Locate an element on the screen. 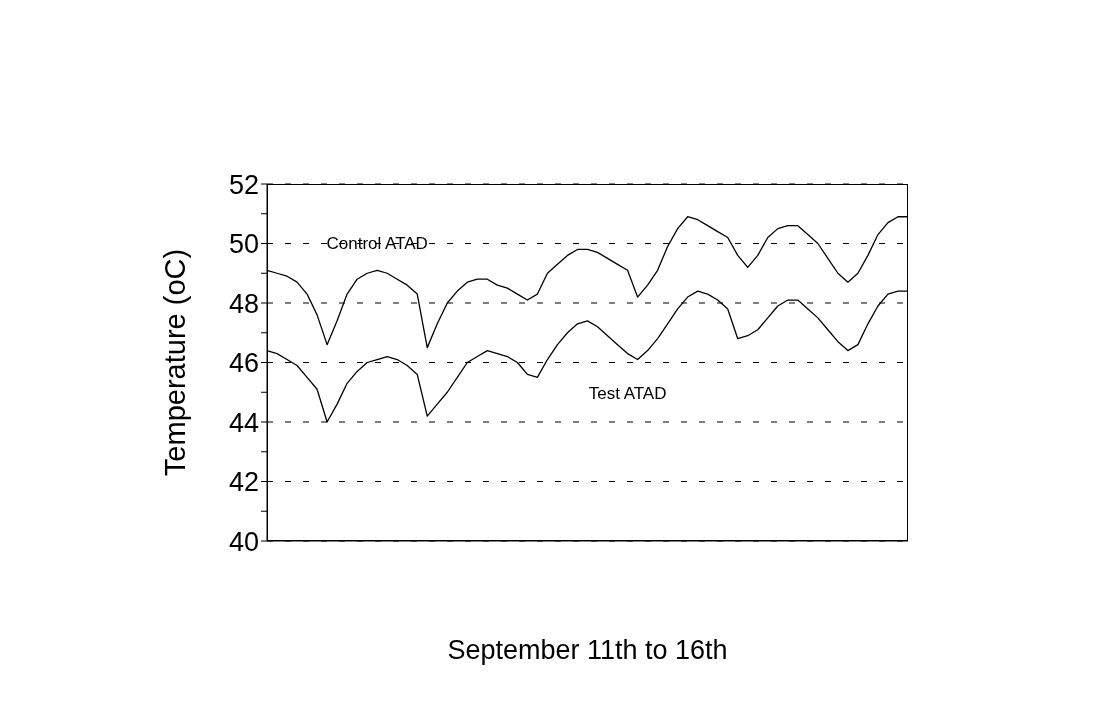  y-tick-label: 50 is located at coordinates (243, 244).